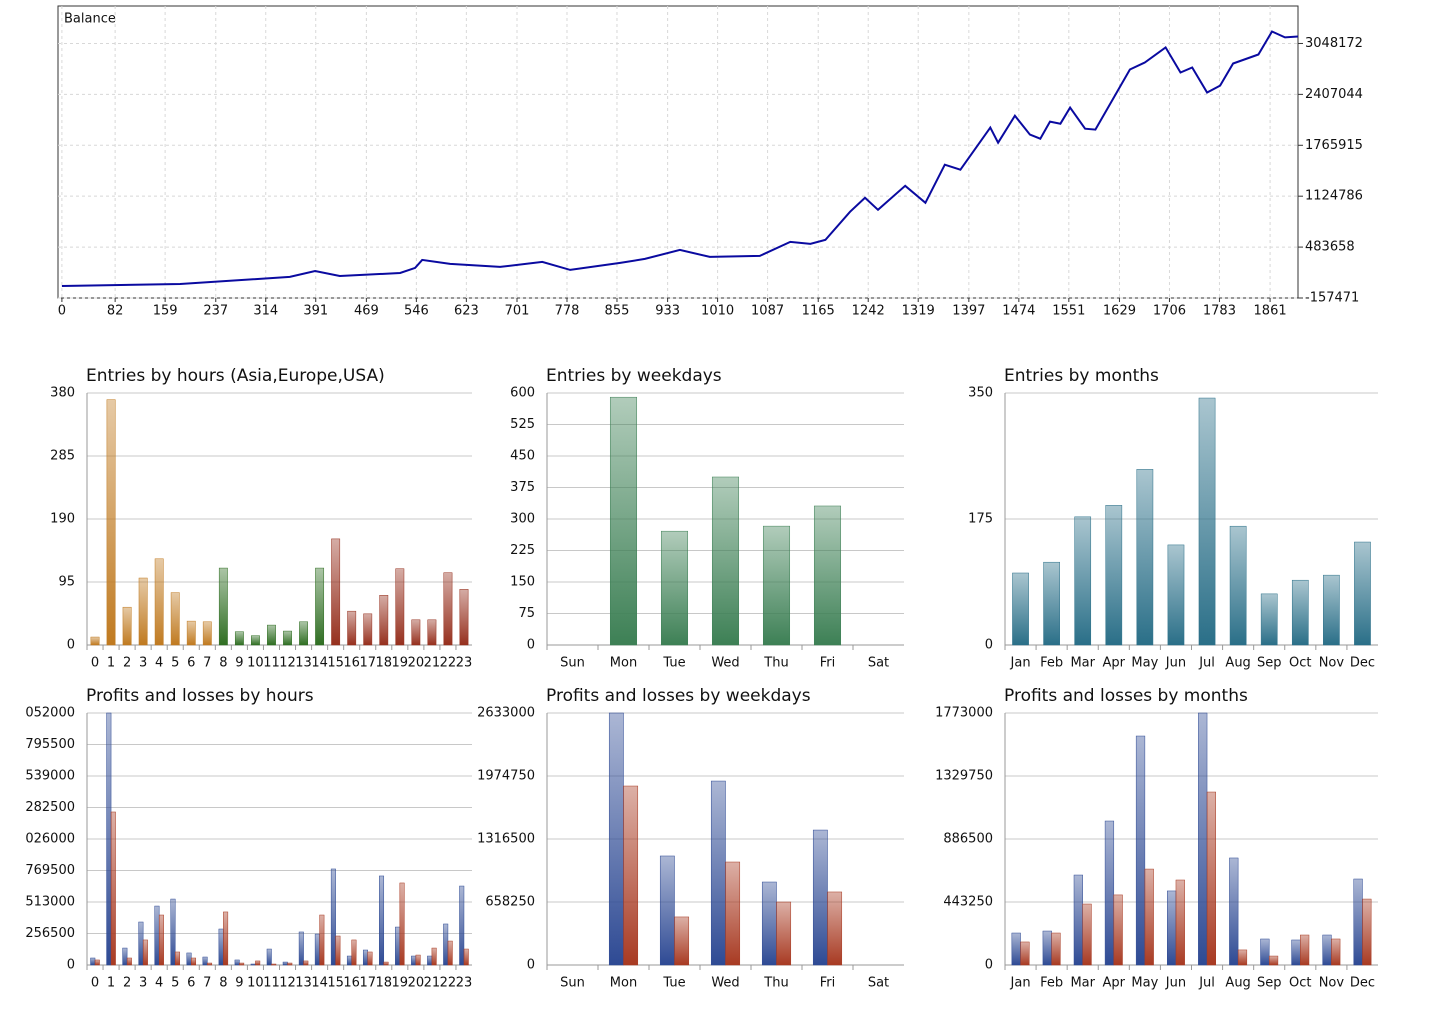  What do you see at coordinates (367, 983) in the screenshot?
I see `x-tick-label: 17` at bounding box center [367, 983].